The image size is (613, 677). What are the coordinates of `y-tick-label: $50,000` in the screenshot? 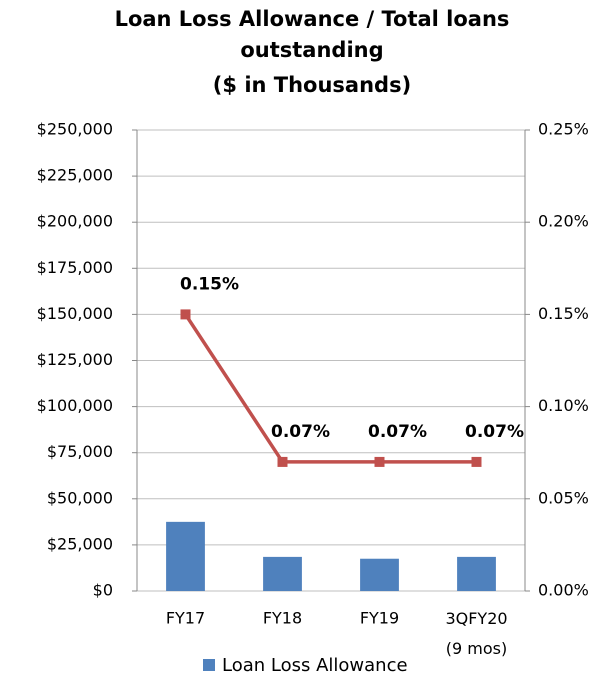 It's located at (80, 497).